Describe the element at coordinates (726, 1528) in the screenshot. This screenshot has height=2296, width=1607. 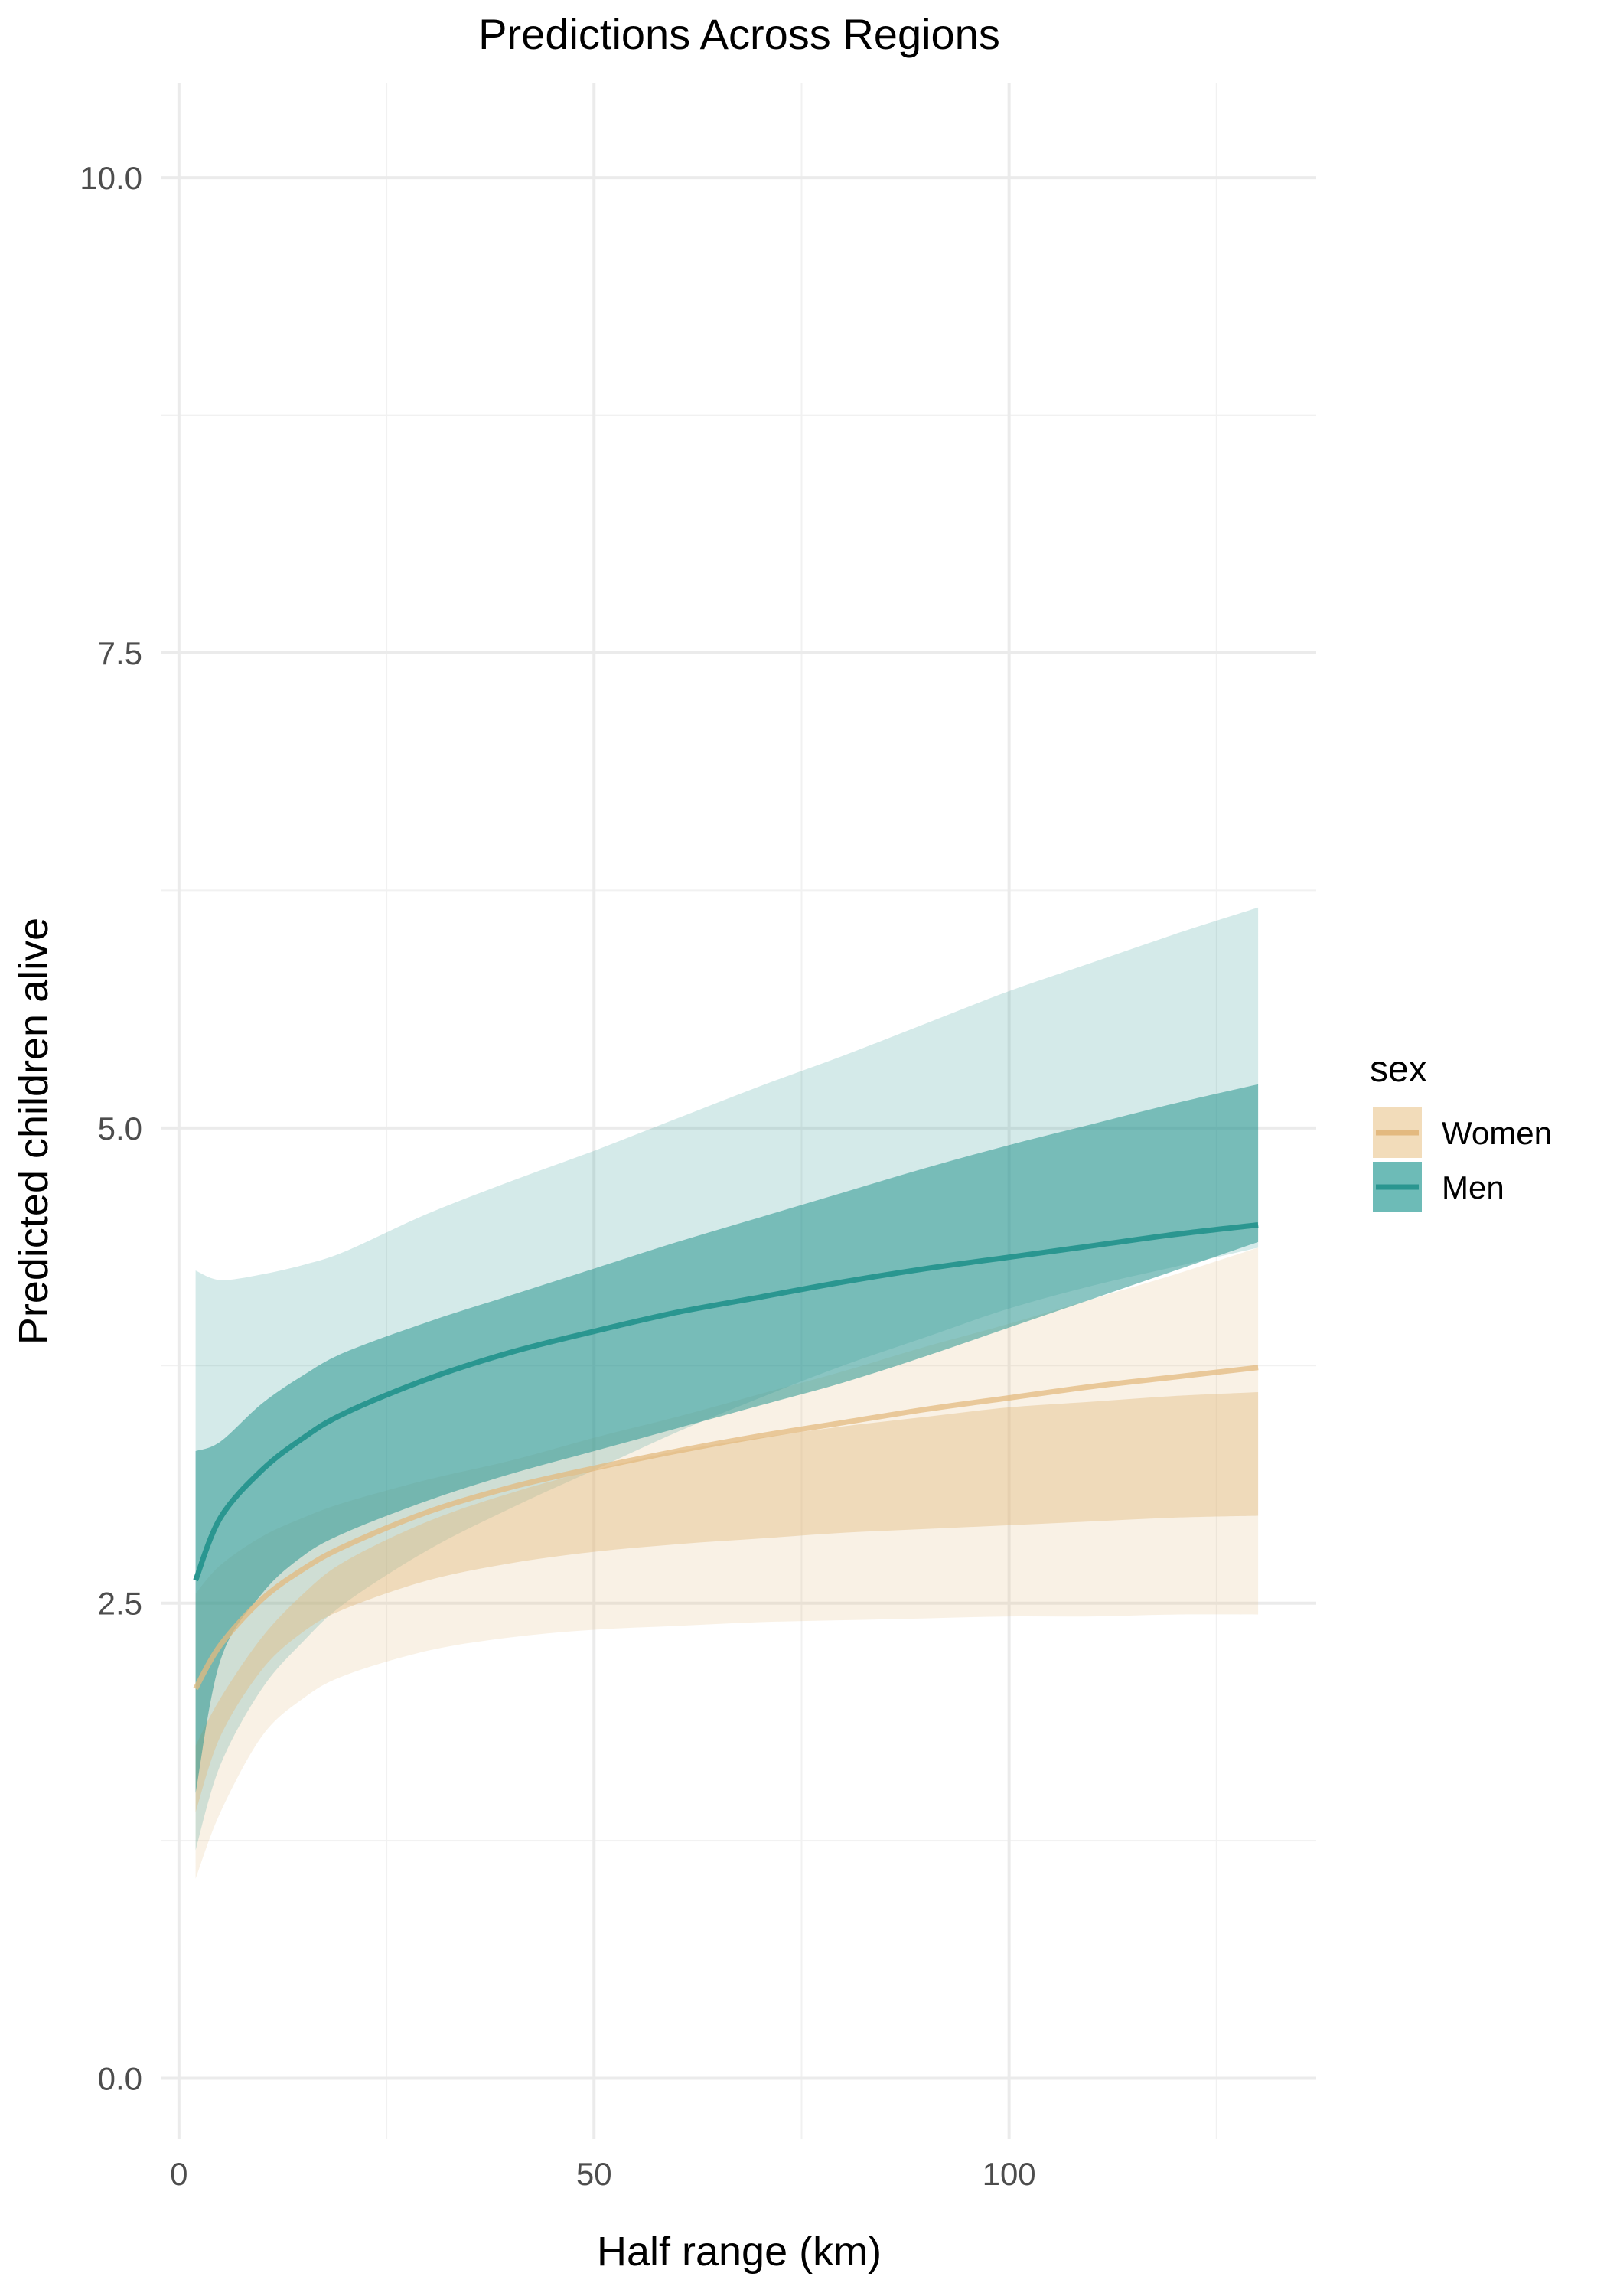
I see `women-prediction-line` at that location.